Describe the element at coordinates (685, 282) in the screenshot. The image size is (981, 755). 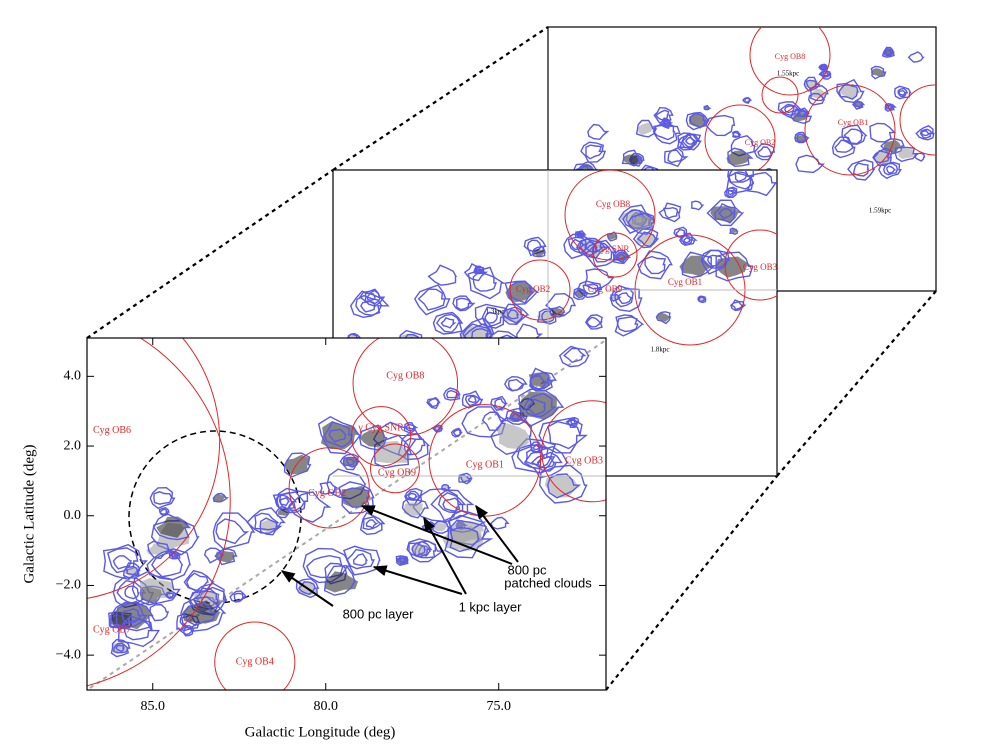
I see `zoom-label: Cyg OB1` at that location.